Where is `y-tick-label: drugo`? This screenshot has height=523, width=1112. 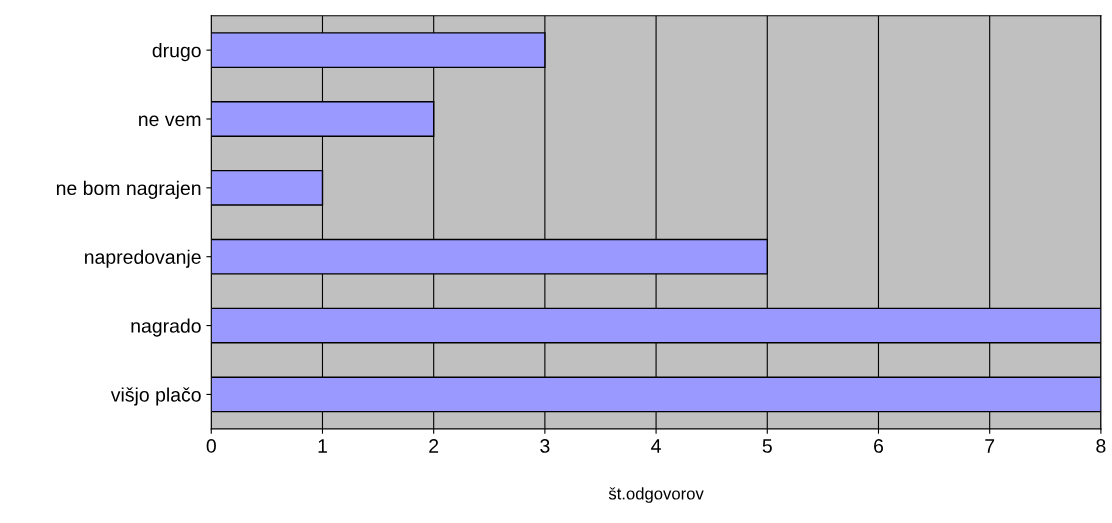
y-tick-label: drugo is located at coordinates (176, 52).